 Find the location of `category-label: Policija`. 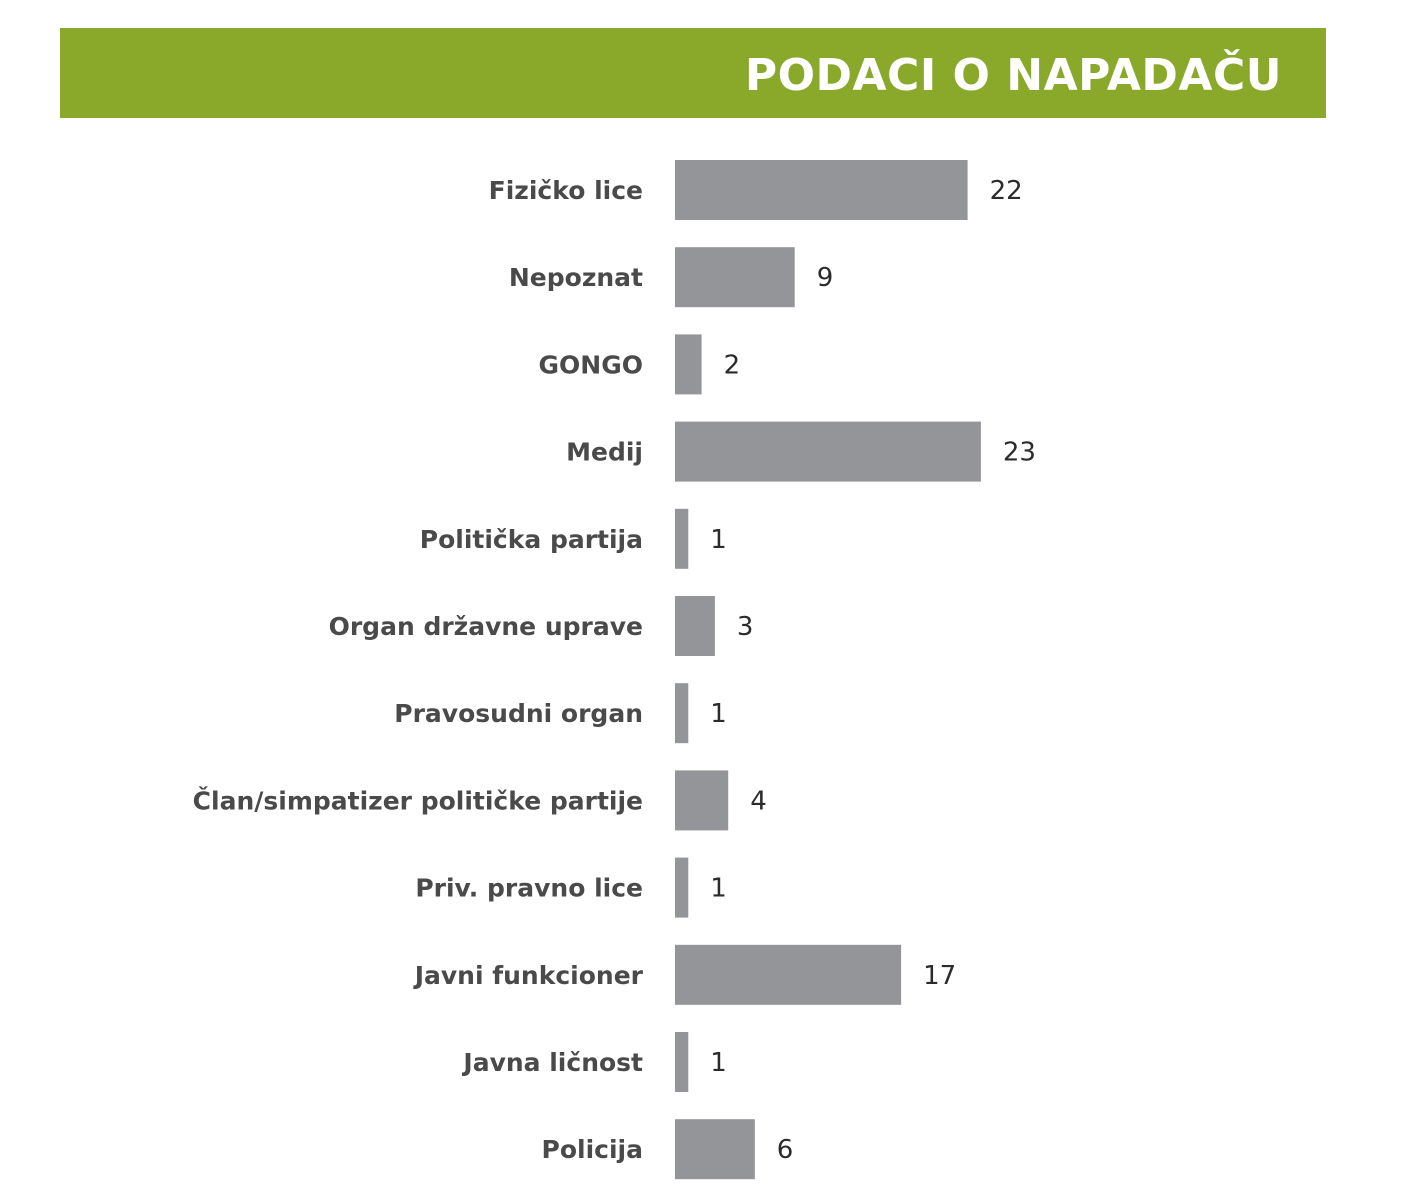

category-label: Policija is located at coordinates (592, 1149).